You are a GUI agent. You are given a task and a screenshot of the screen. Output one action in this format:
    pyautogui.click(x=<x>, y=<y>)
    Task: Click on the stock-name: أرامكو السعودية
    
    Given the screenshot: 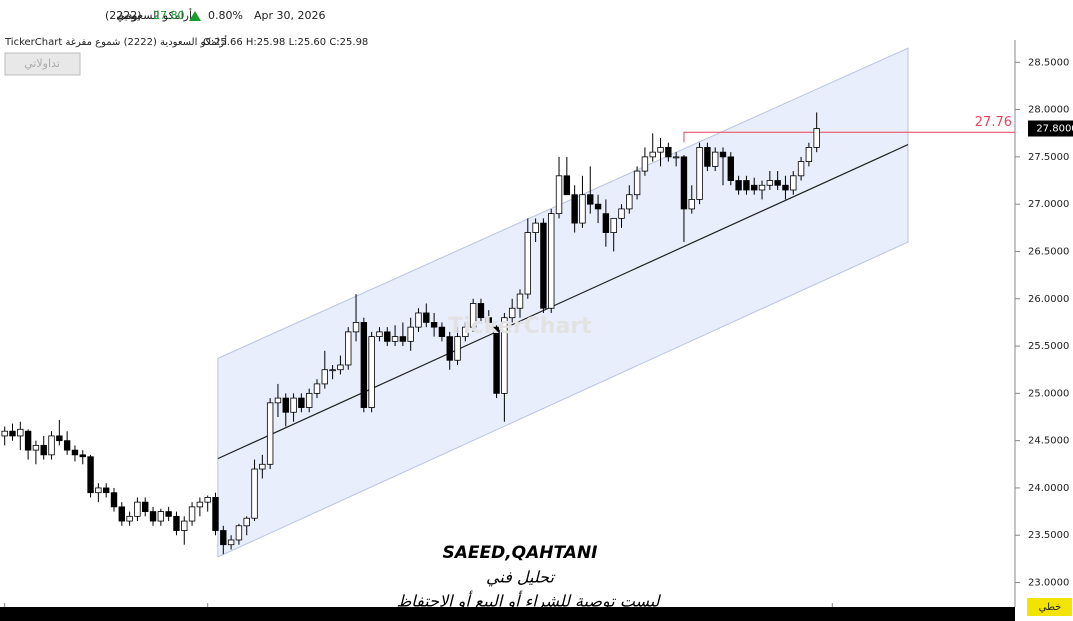 What is the action you would take?
    pyautogui.click(x=155, y=15)
    